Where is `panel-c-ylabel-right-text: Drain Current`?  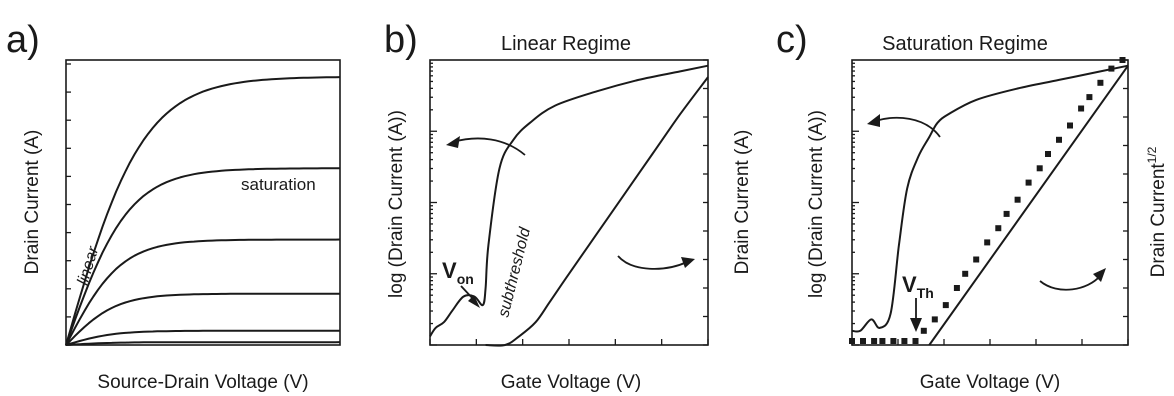
panel-c-ylabel-right-text: Drain Current is located at coordinates (1158, 220).